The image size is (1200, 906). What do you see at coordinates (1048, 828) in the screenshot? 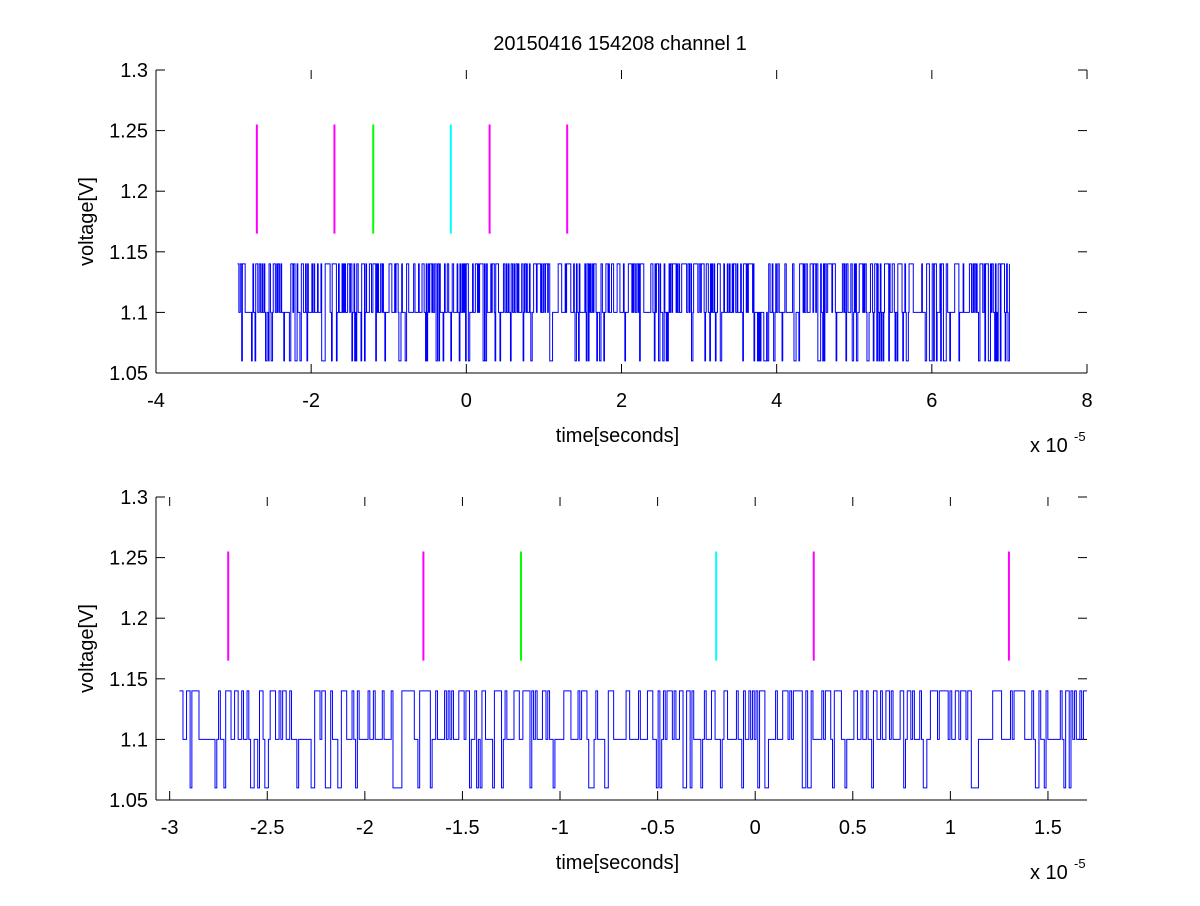
I see `x-tick-label: 1.5` at bounding box center [1048, 828].